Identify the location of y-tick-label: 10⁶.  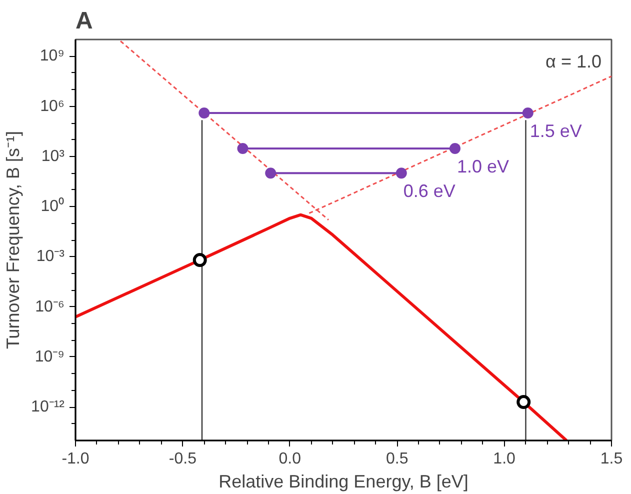
(52, 106).